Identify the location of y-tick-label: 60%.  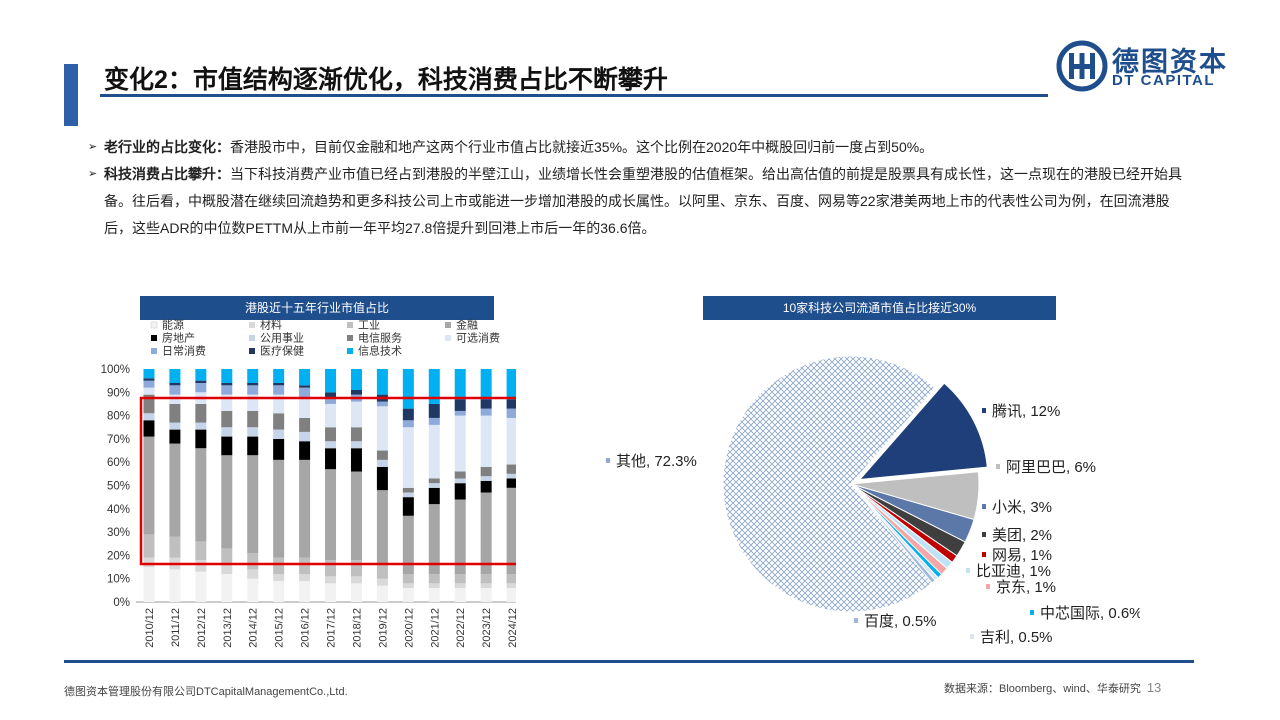
(118, 463).